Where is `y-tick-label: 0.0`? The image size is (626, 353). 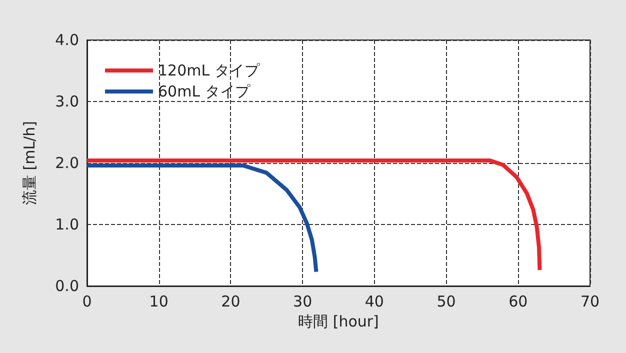 y-tick-label: 0.0 is located at coordinates (67, 286).